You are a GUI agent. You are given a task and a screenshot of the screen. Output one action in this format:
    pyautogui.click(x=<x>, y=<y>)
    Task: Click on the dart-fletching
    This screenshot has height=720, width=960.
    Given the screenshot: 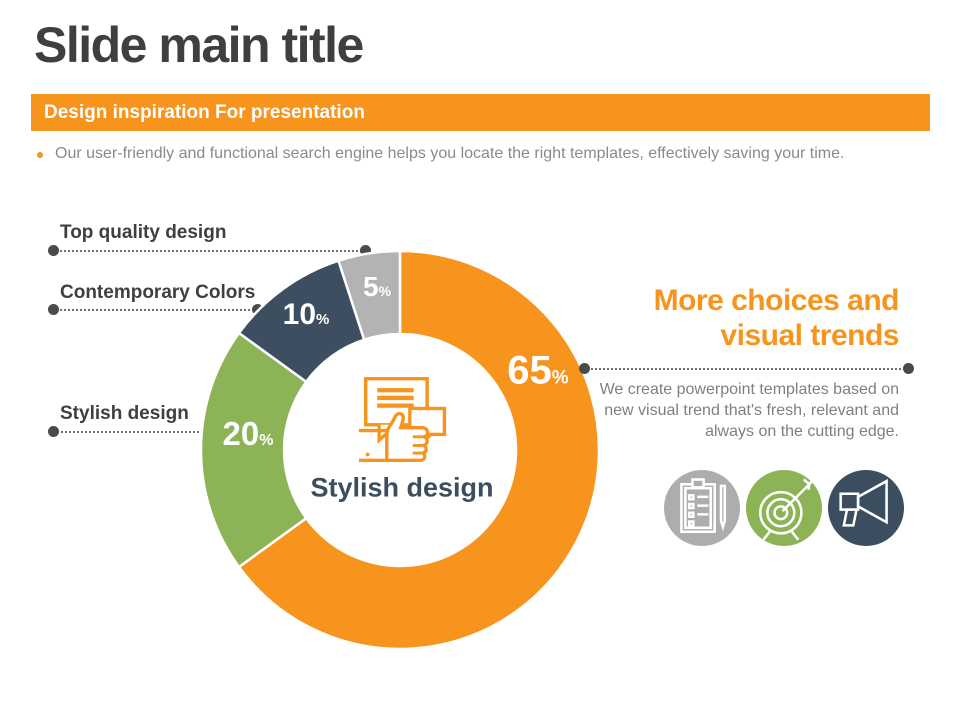 What is the action you would take?
    pyautogui.click(x=809, y=483)
    